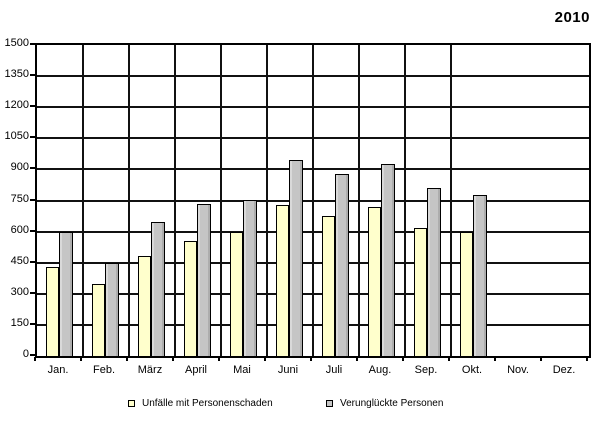  I want to click on x-axis-label-juni: Juni, so click(288, 370).